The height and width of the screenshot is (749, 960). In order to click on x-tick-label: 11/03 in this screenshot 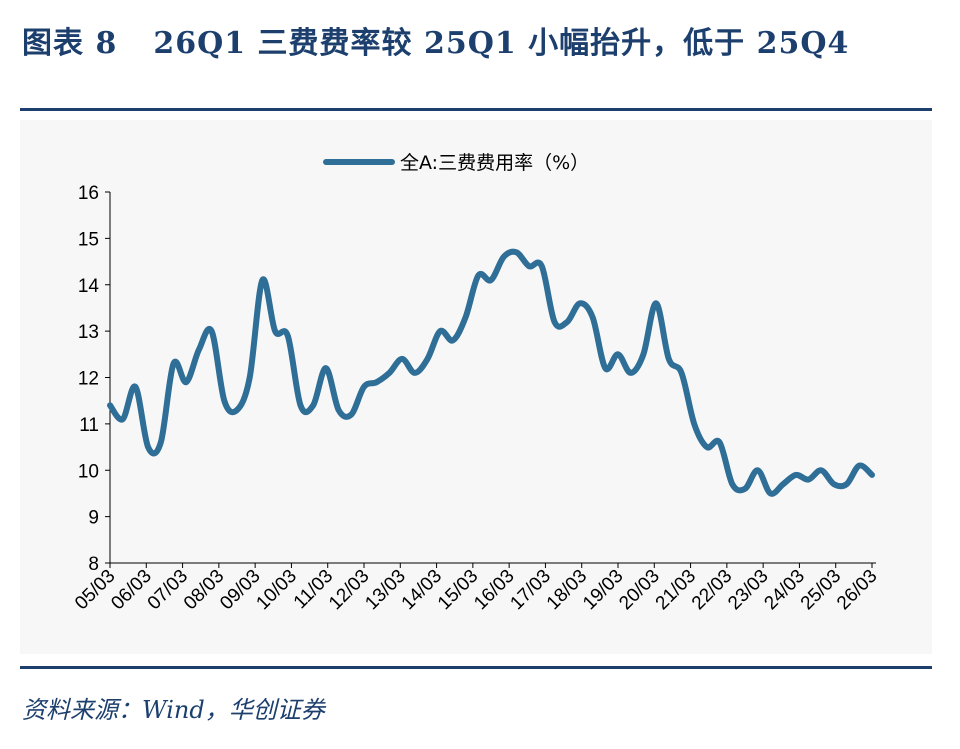, I will do `click(313, 589)`.